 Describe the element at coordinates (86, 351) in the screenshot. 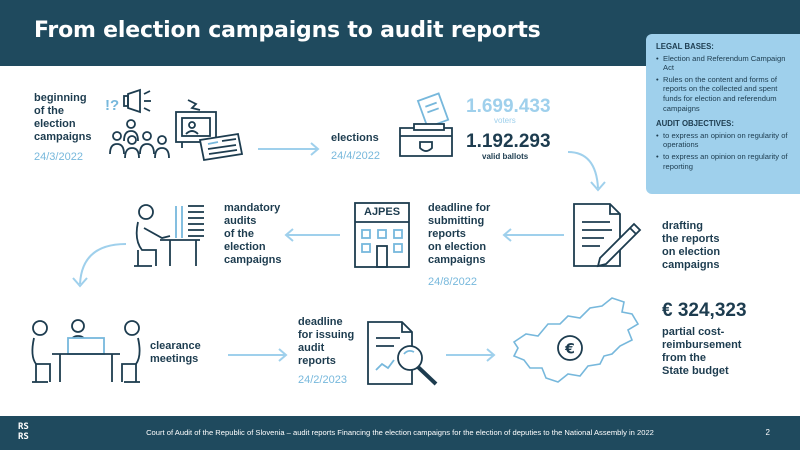

I see `clearance-meeting-icon` at that location.